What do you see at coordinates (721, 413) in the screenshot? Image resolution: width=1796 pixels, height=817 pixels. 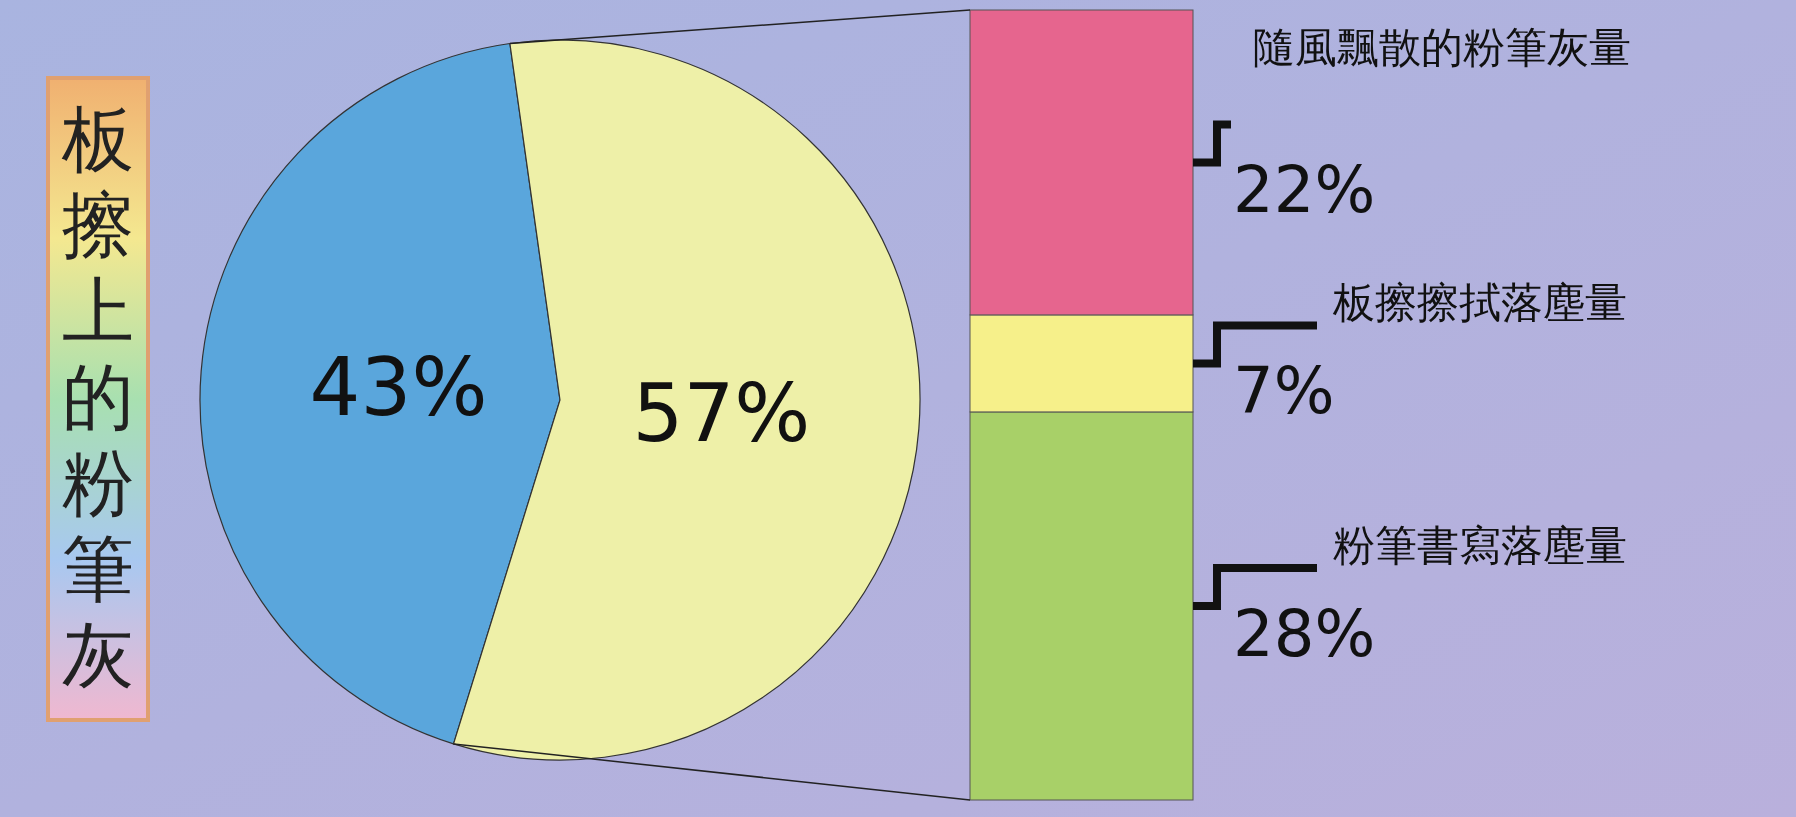 I see `data-label: 57%` at bounding box center [721, 413].